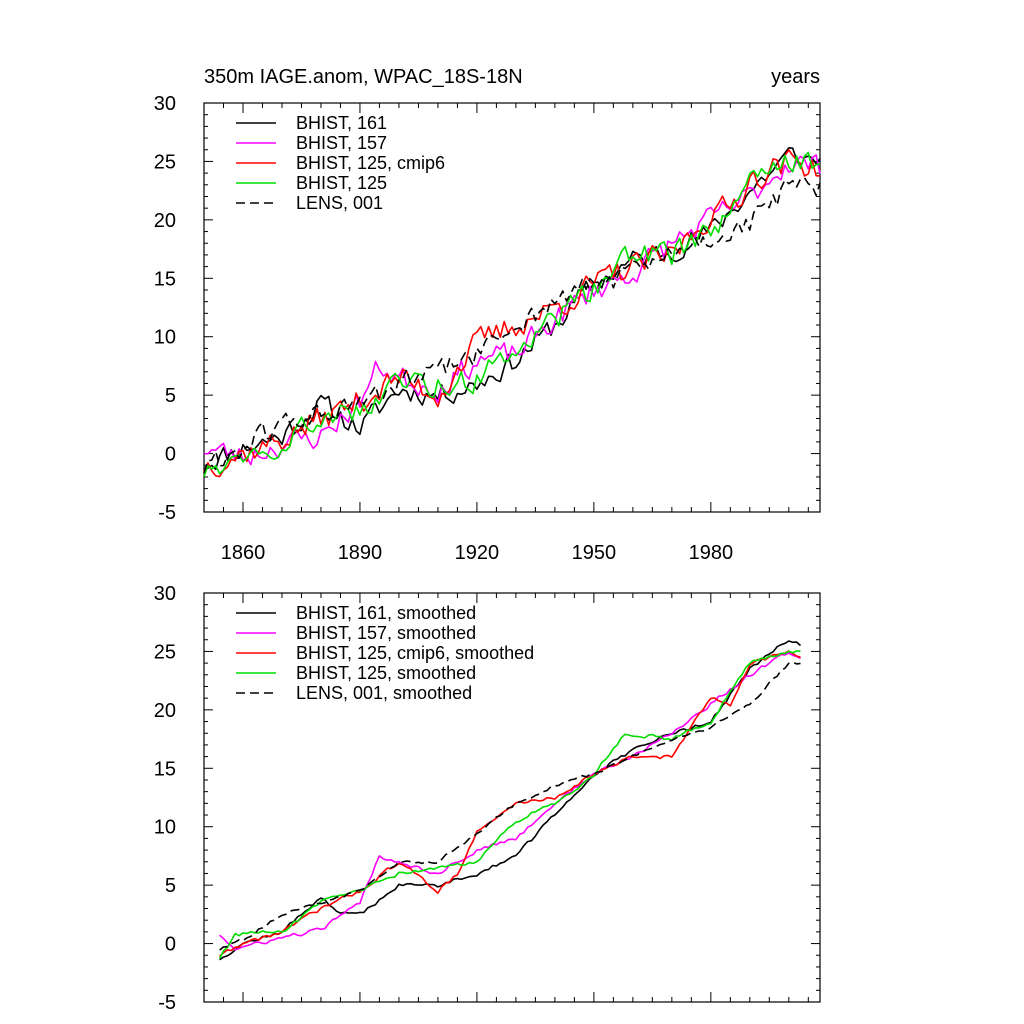 The image size is (1024, 1024). I want to click on chart-subtitle: years, so click(795, 77).